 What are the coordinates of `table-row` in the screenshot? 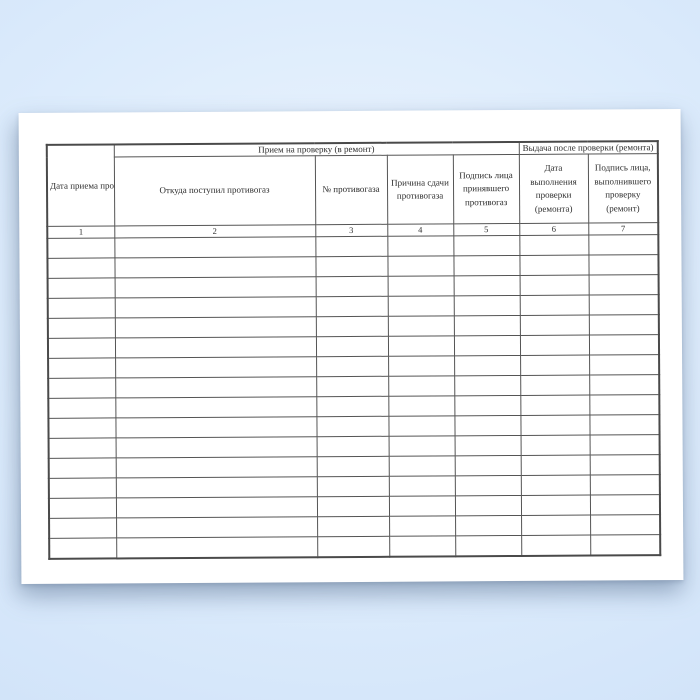 It's located at (355, 546).